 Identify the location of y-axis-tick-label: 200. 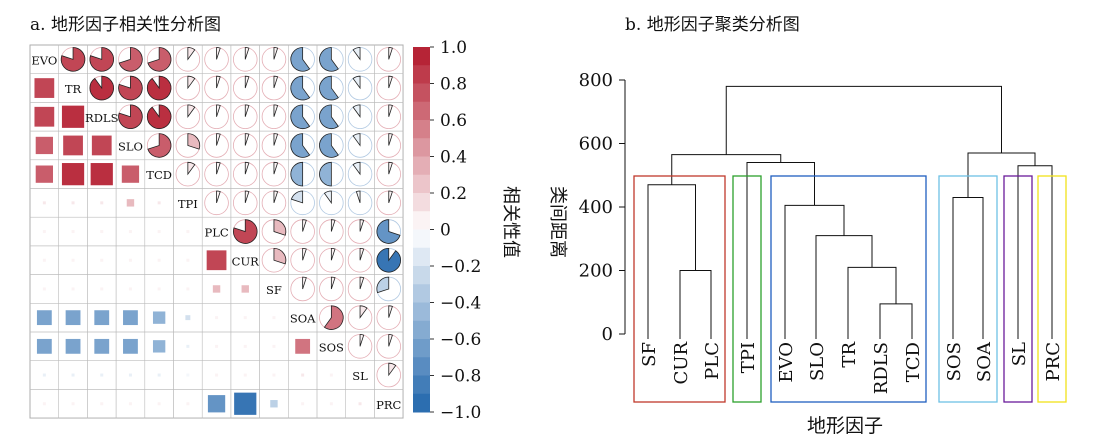
(596, 271).